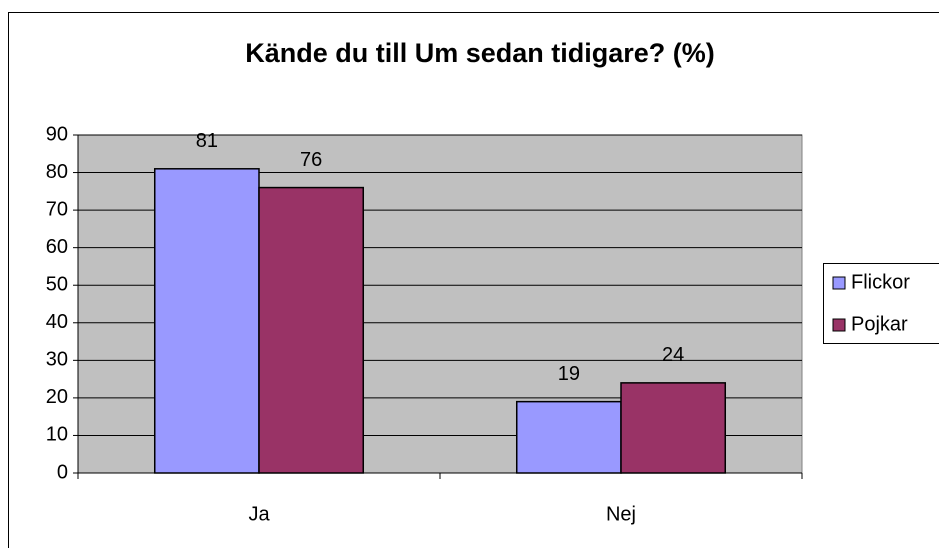 This screenshot has height=548, width=939. I want to click on data-label: 24, so click(673, 355).